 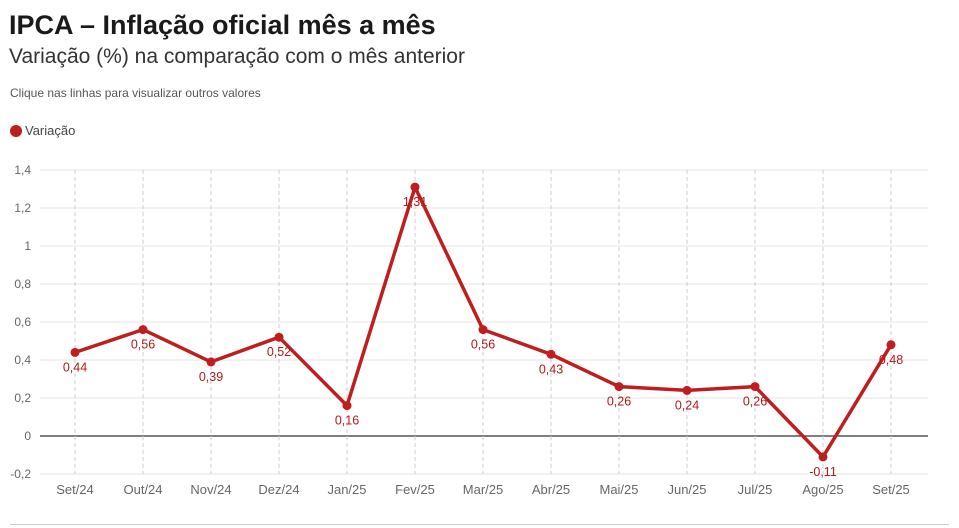 I want to click on data-label: 0,48, so click(x=891, y=360).